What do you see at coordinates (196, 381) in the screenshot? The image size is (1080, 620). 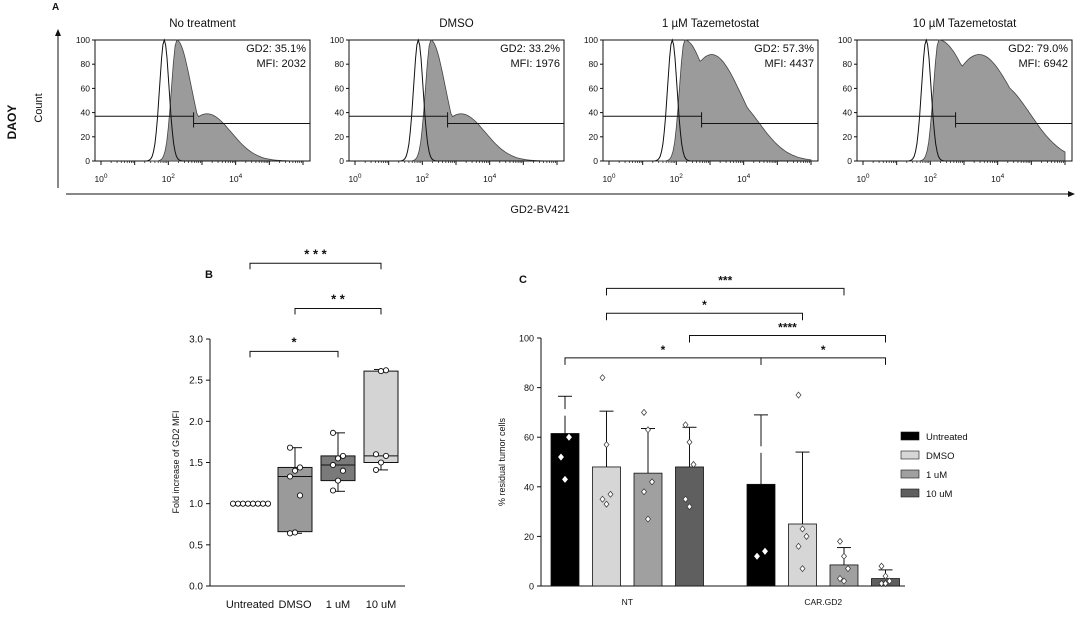 I see `y-tick-label: 2.5` at bounding box center [196, 381].